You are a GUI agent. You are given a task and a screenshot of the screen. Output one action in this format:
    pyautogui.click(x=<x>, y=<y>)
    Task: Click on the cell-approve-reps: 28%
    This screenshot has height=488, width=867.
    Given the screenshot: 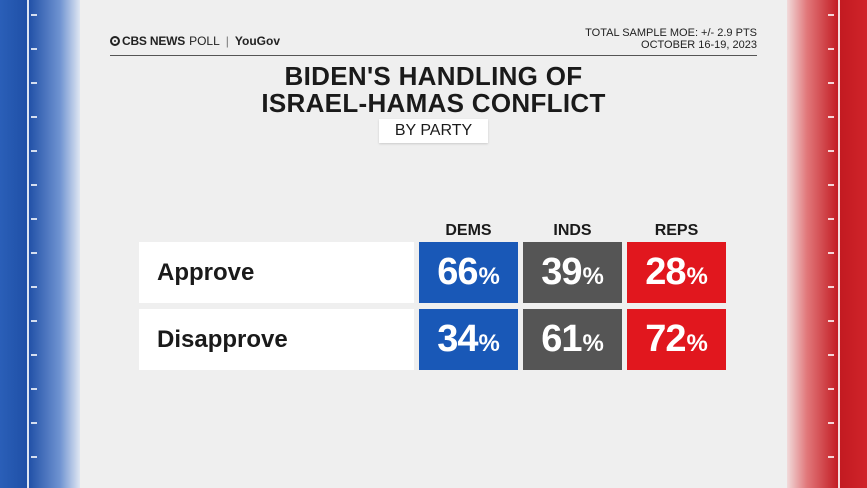 What is the action you would take?
    pyautogui.click(x=676, y=272)
    